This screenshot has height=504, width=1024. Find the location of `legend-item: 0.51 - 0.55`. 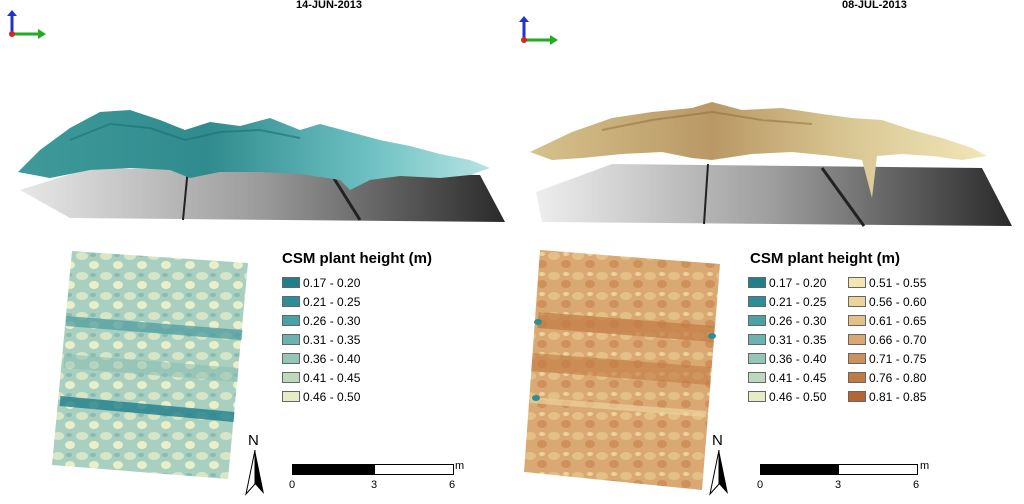

legend-item: 0.51 - 0.55 is located at coordinates (887, 282).